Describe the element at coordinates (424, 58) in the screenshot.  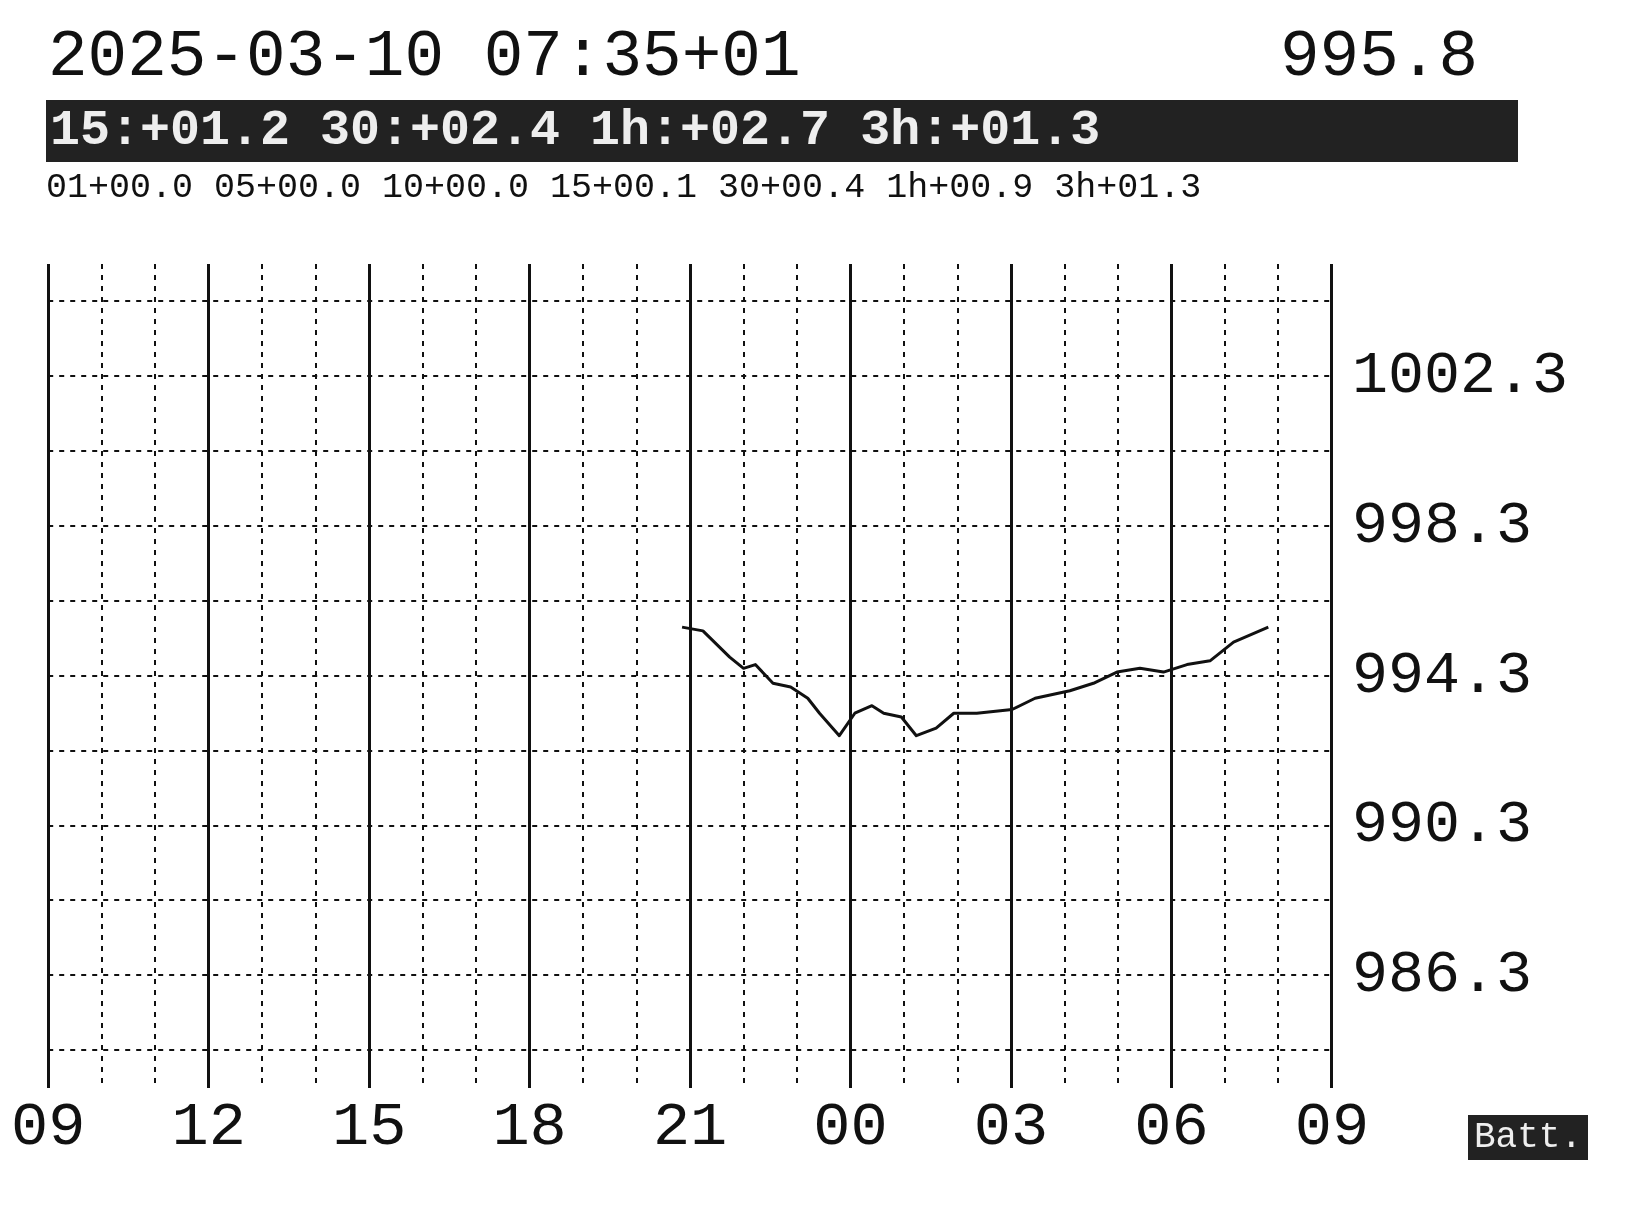
I see `chart-title: 2025-03-10 07:35+01` at that location.